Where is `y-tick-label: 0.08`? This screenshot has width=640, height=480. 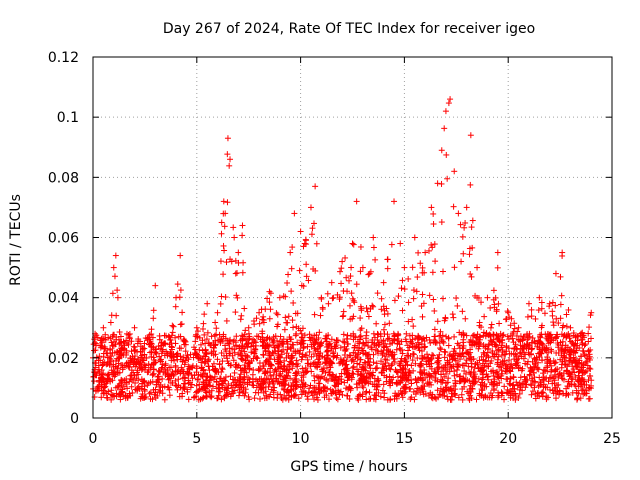 y-tick-label: 0.08 is located at coordinates (63, 178).